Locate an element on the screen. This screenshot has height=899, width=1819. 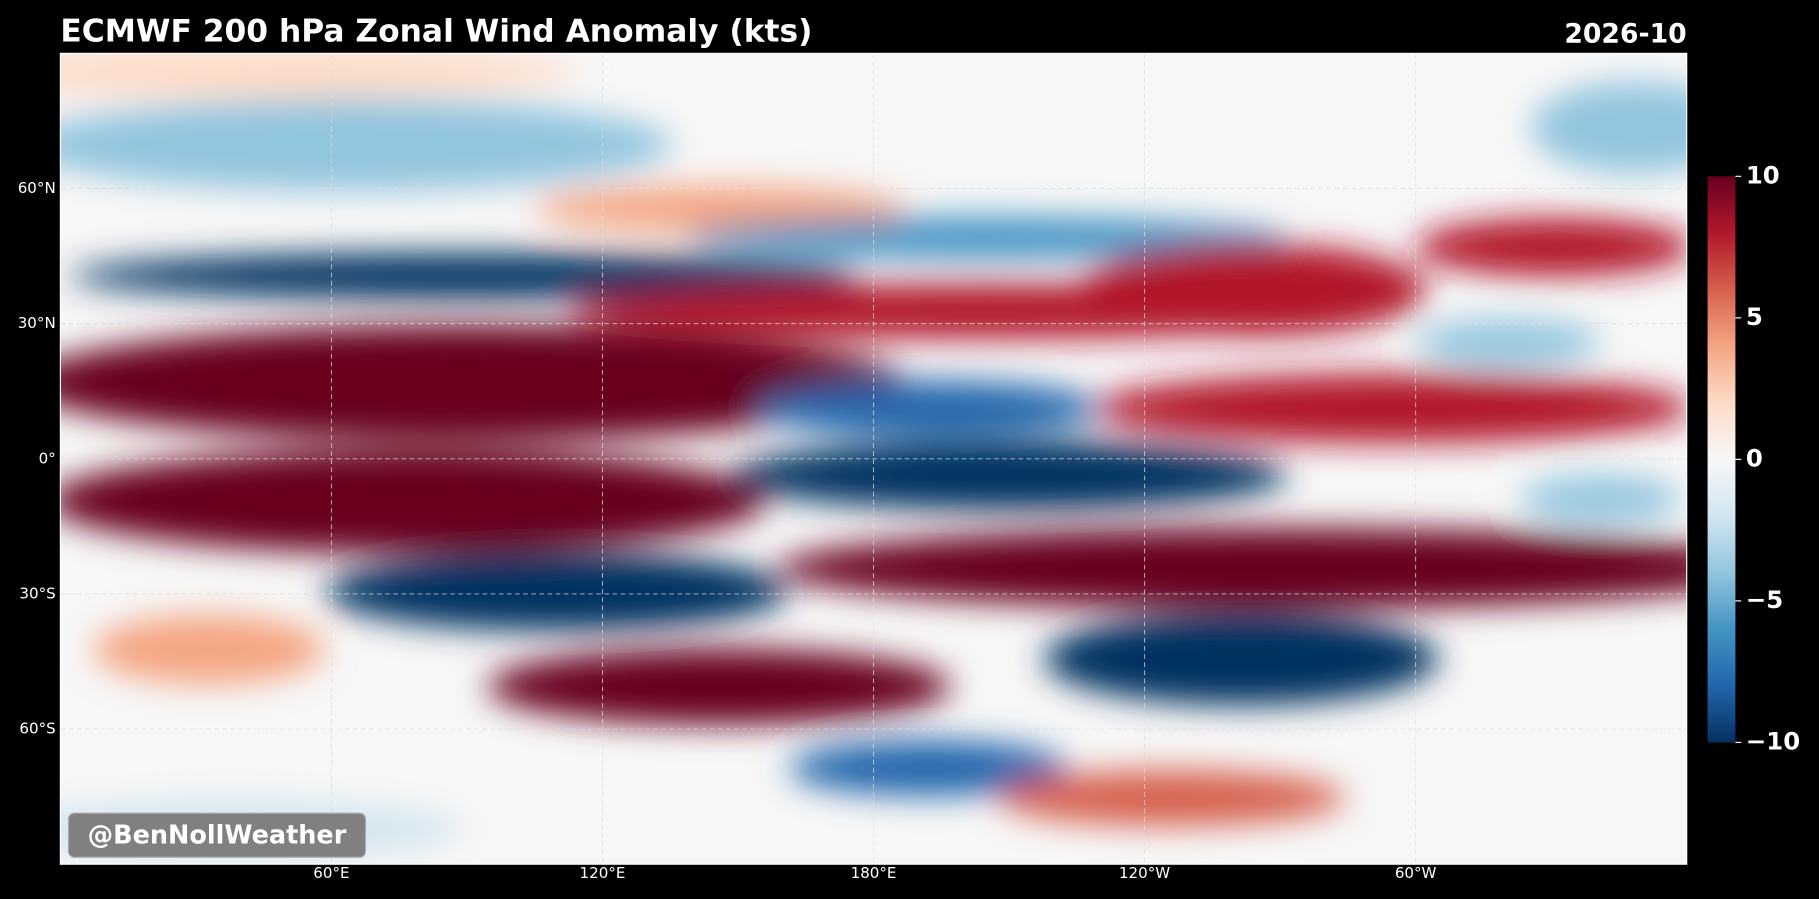
colorbar-tick-label: −5 is located at coordinates (1764, 599).